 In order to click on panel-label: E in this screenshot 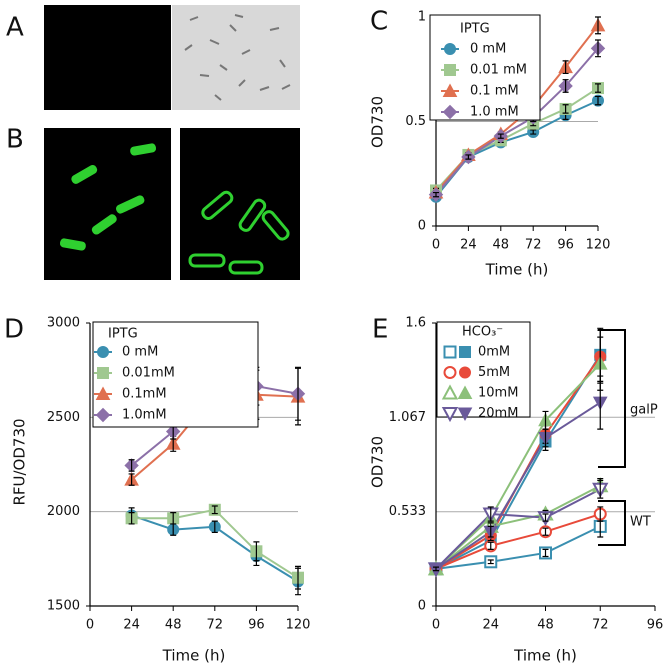, I will do `click(380, 330)`.